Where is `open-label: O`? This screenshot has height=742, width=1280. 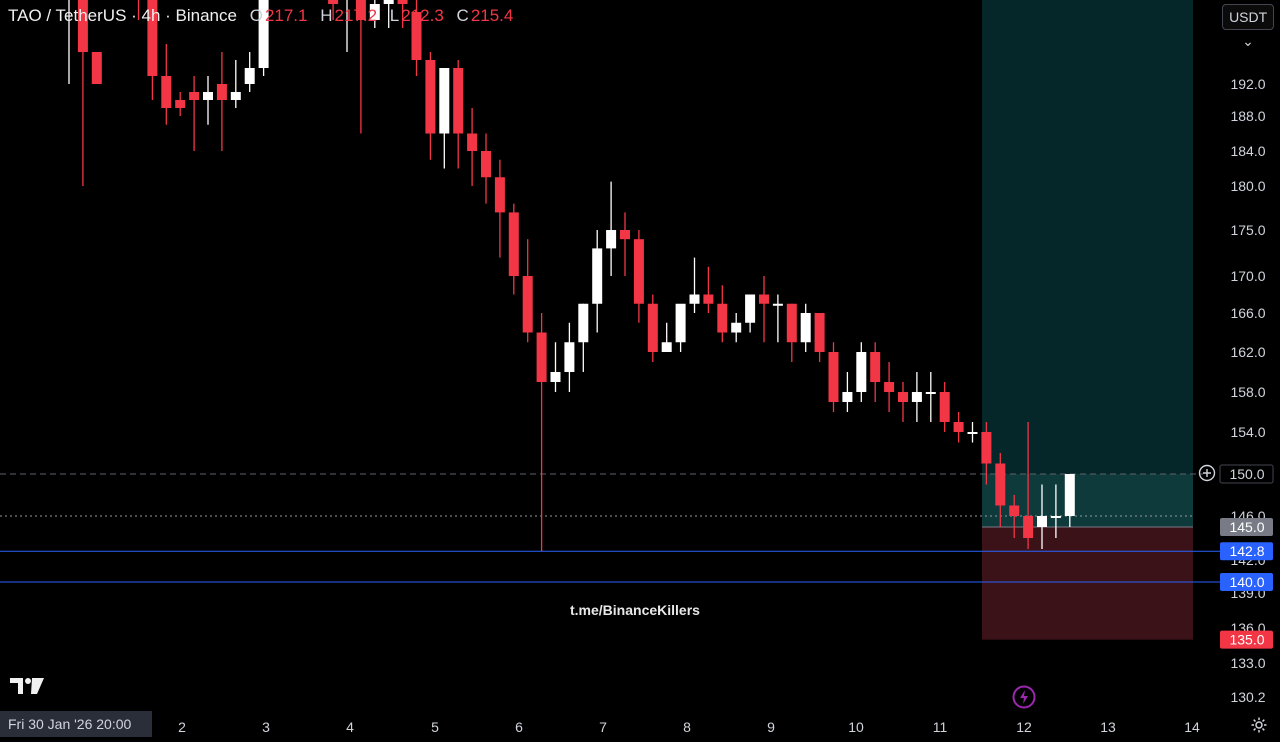 open-label: O is located at coordinates (256, 15).